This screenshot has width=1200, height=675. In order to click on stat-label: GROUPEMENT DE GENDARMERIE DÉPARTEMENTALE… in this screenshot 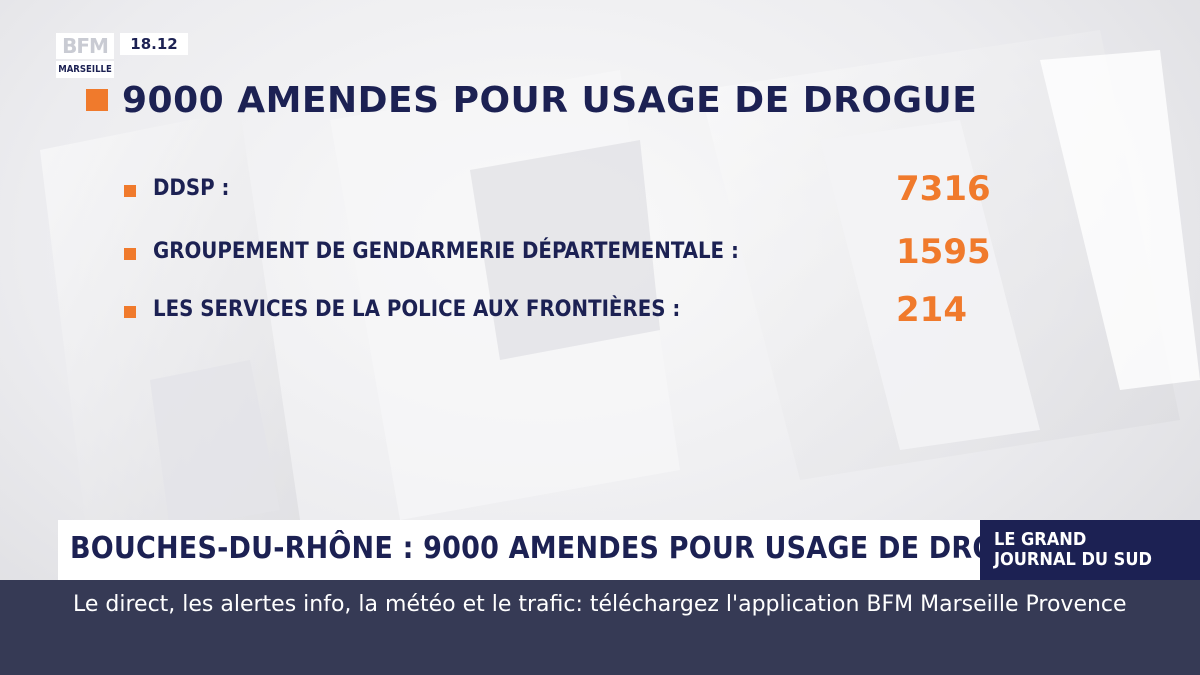, I will do `click(446, 251)`.